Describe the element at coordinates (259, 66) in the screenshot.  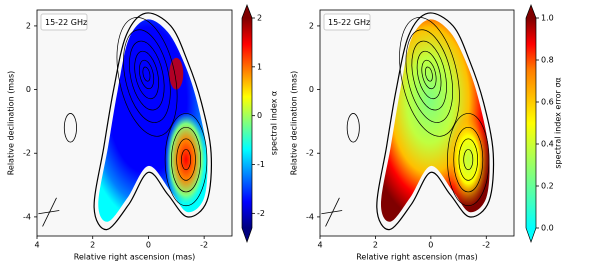
I see `colorbar-tick-label: 1` at that location.